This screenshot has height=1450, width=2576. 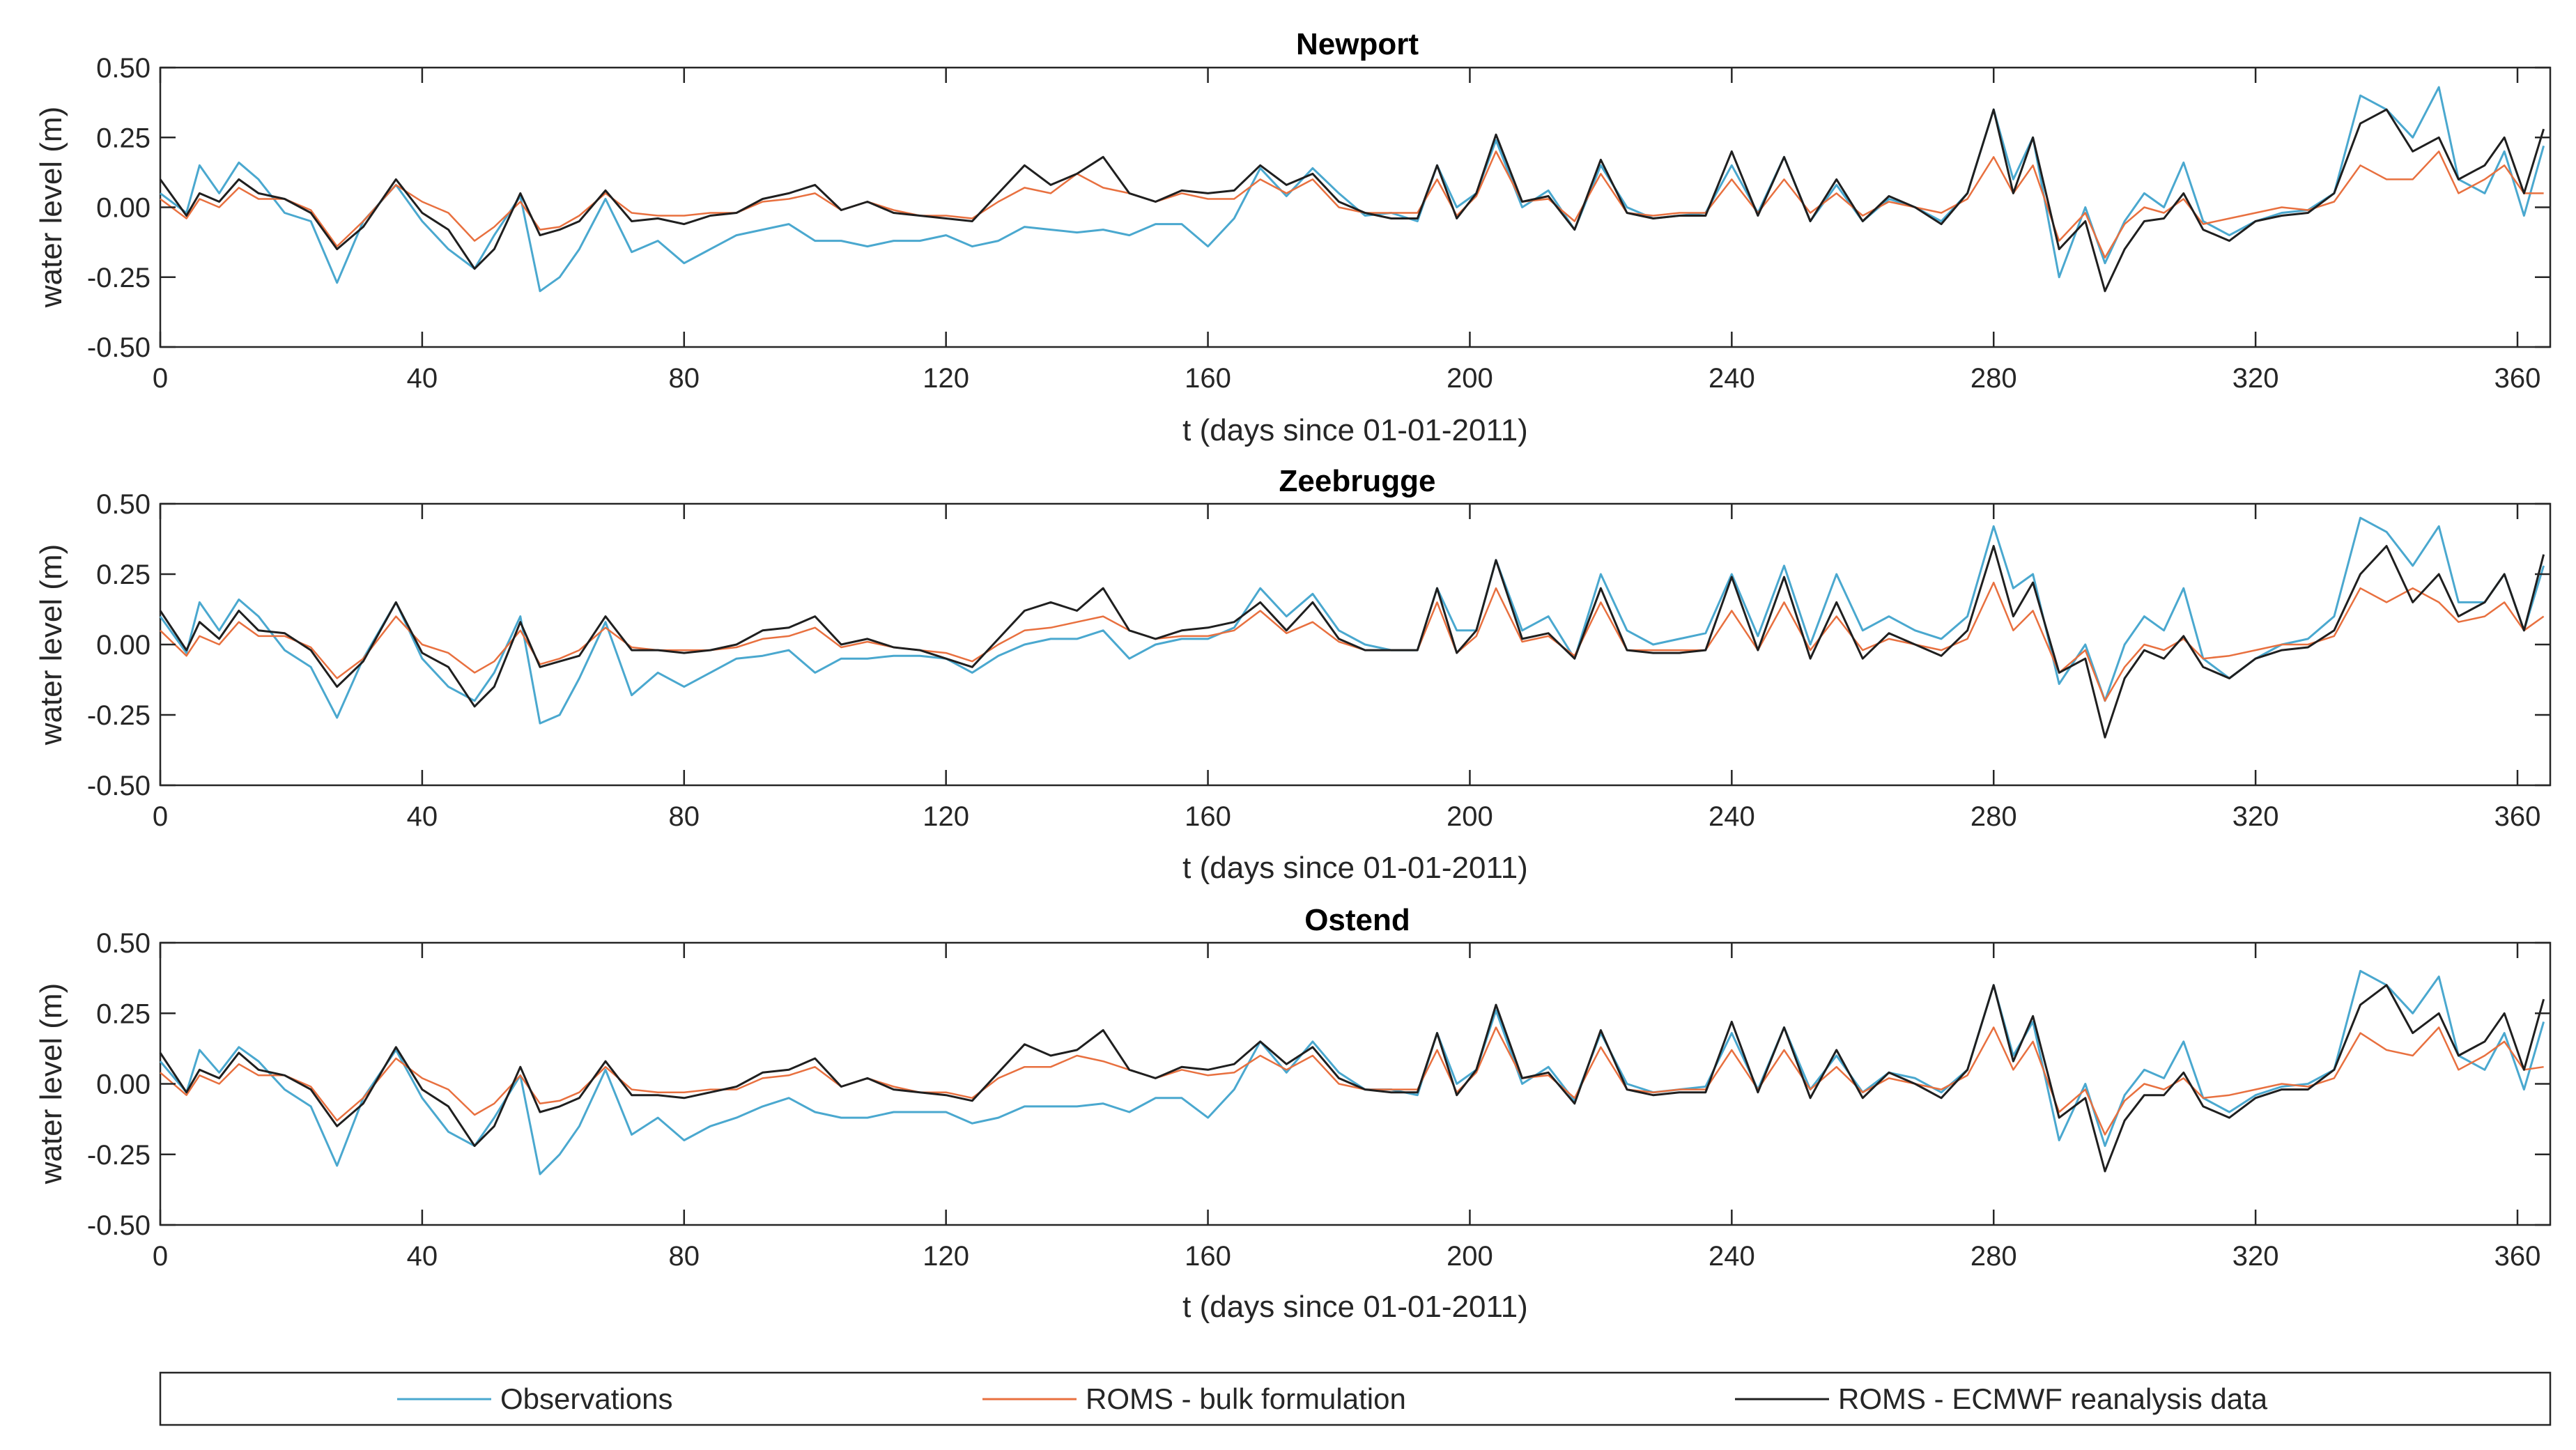 What do you see at coordinates (1357, 481) in the screenshot?
I see `panel-title: Zeebrugge` at bounding box center [1357, 481].